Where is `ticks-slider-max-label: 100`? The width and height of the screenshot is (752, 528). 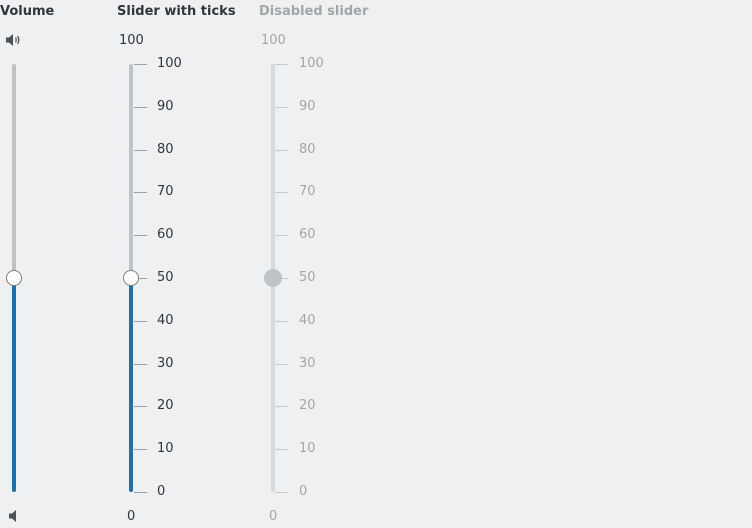
ticks-slider-max-label: 100 is located at coordinates (131, 40).